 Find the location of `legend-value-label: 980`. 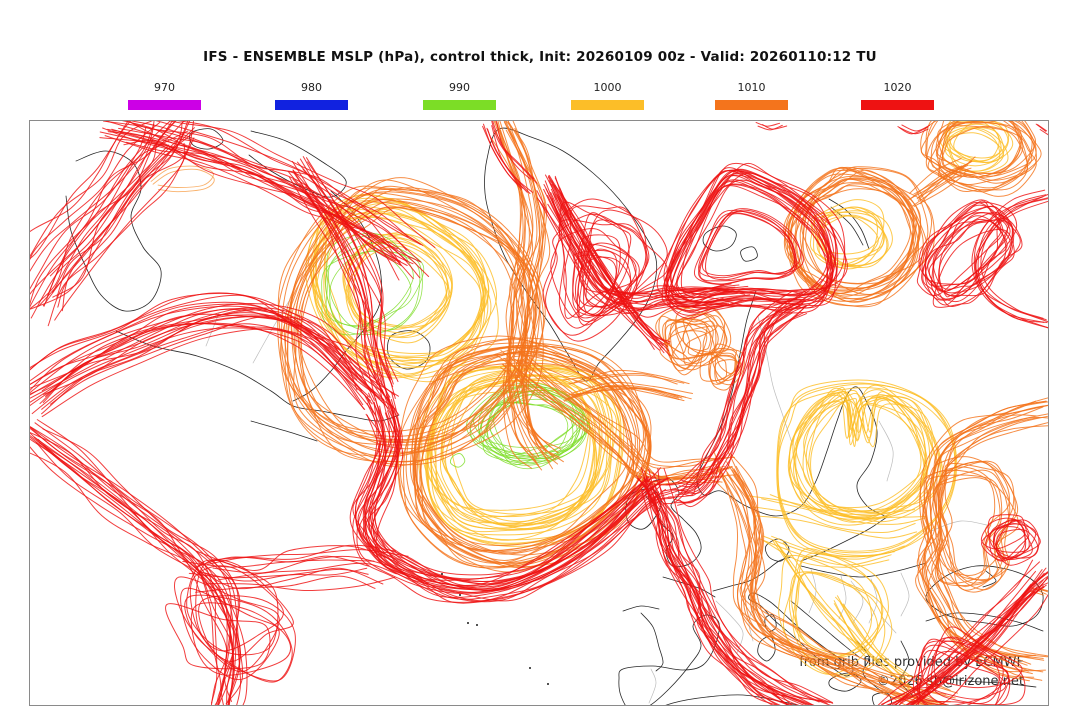

legend-value-label: 980 is located at coordinates (311, 87).